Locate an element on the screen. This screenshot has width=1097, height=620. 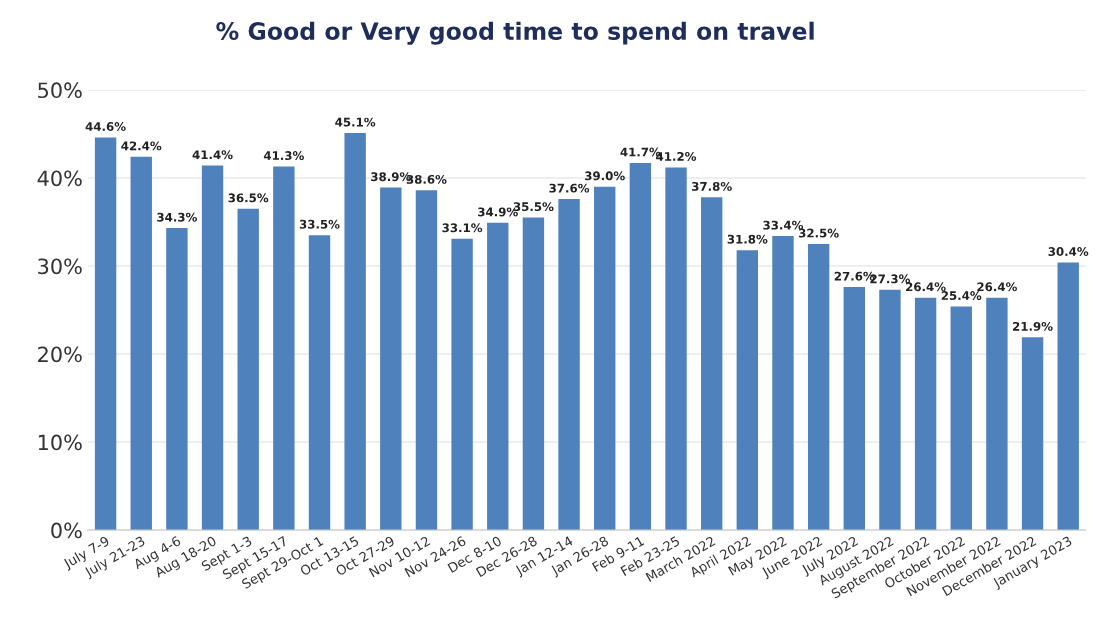
y-tick-label: 30% is located at coordinates (60, 266).